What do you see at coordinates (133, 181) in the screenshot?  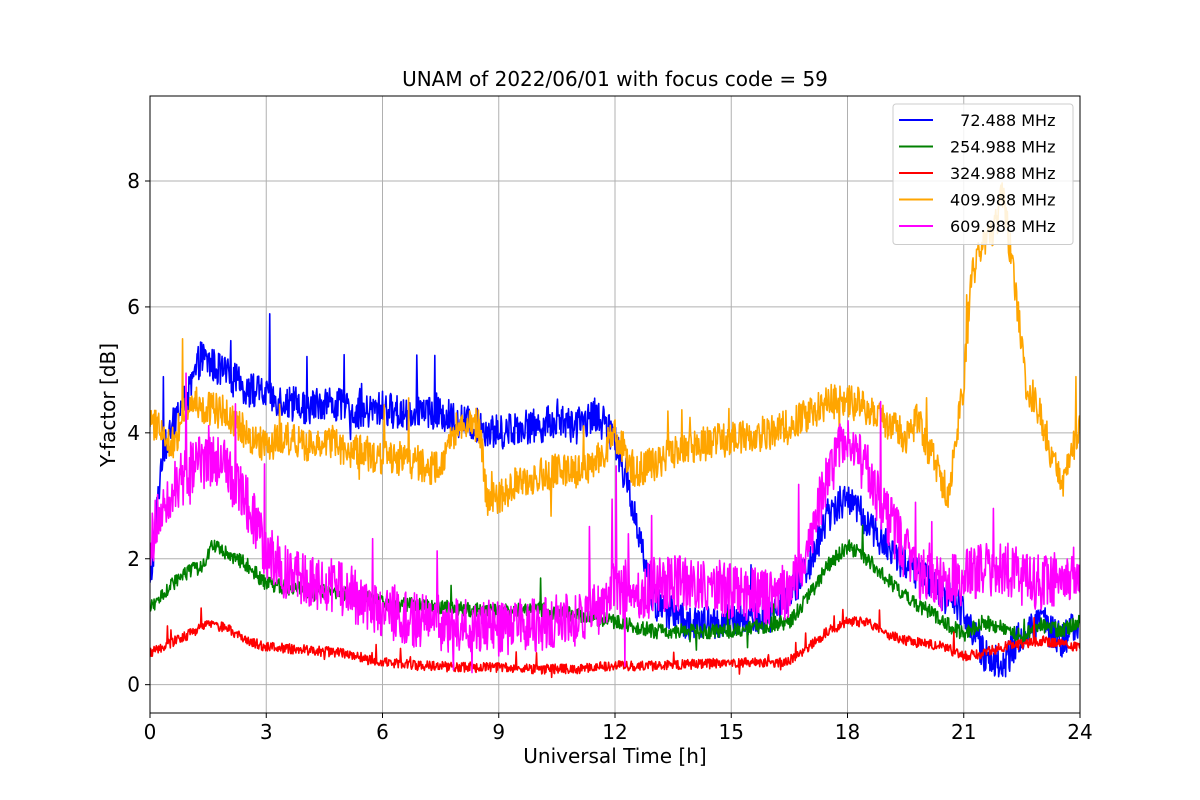 I see `y-tick-label: 8` at bounding box center [133, 181].